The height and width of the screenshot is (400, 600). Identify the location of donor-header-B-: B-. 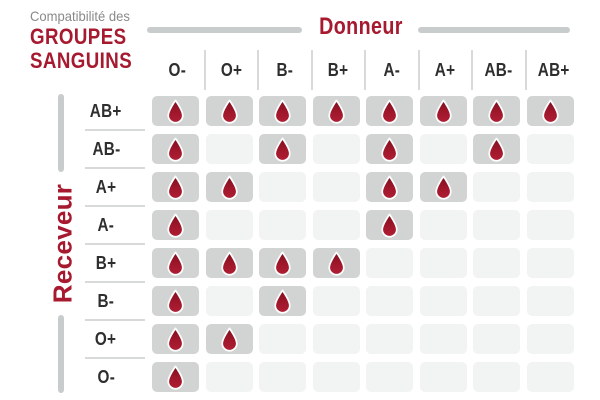
(286, 70).